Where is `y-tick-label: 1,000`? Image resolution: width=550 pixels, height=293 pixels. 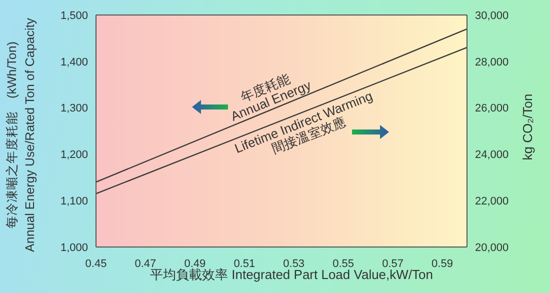
y-tick-label: 1,000 is located at coordinates (74, 248).